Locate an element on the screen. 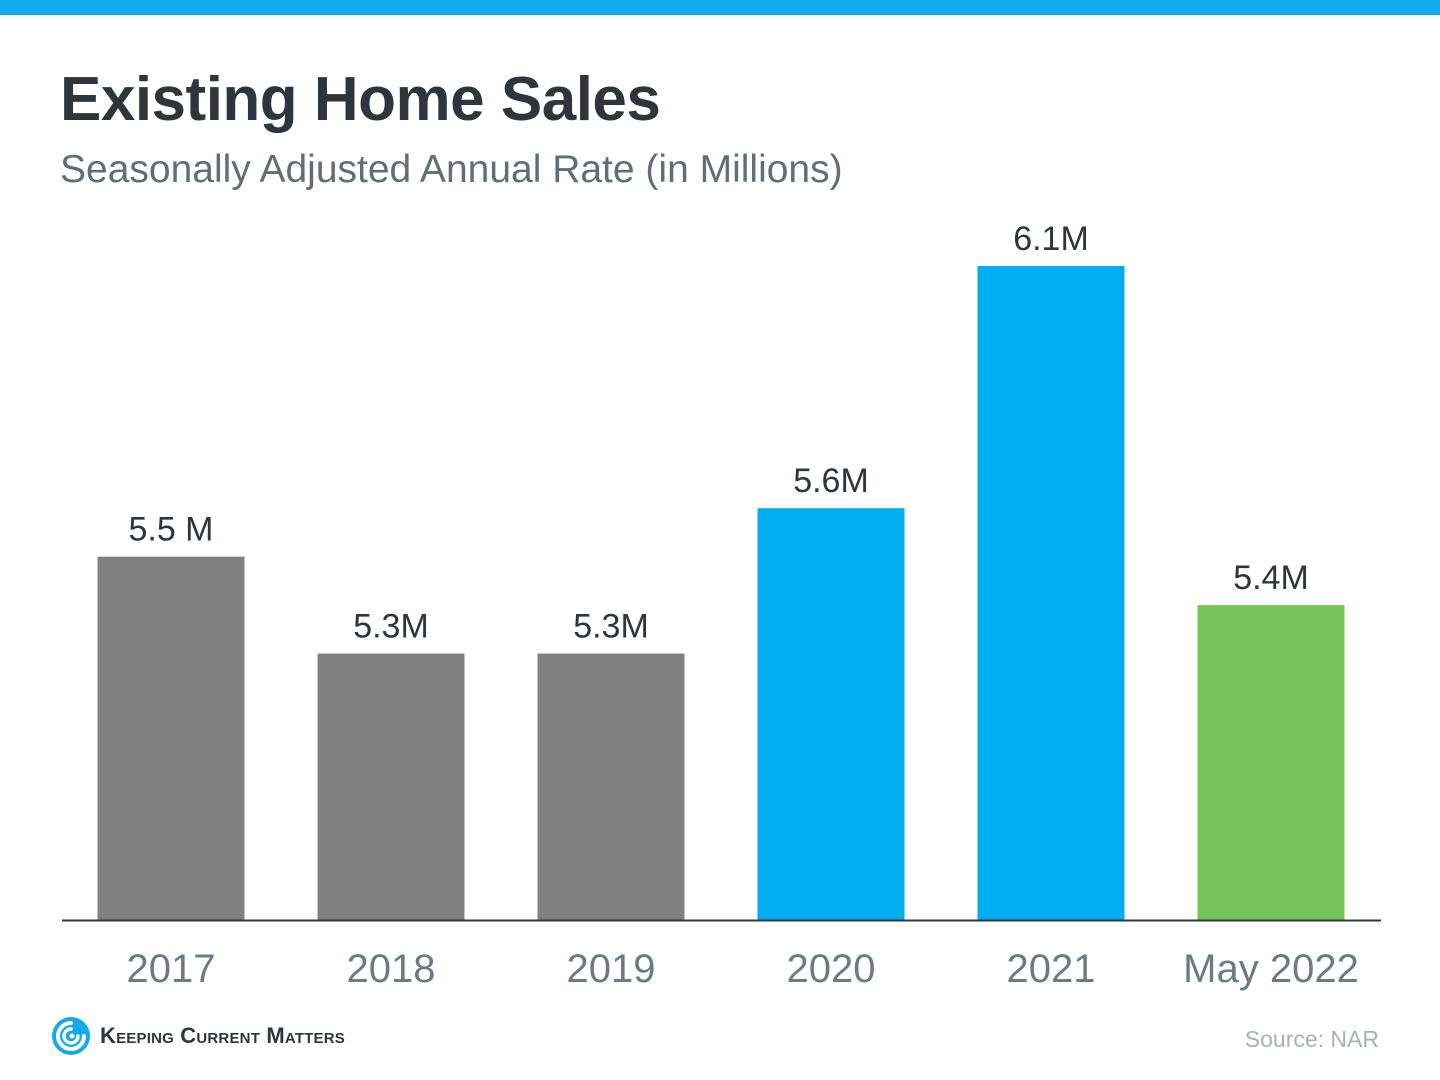  bar-2021 is located at coordinates (1051, 593).